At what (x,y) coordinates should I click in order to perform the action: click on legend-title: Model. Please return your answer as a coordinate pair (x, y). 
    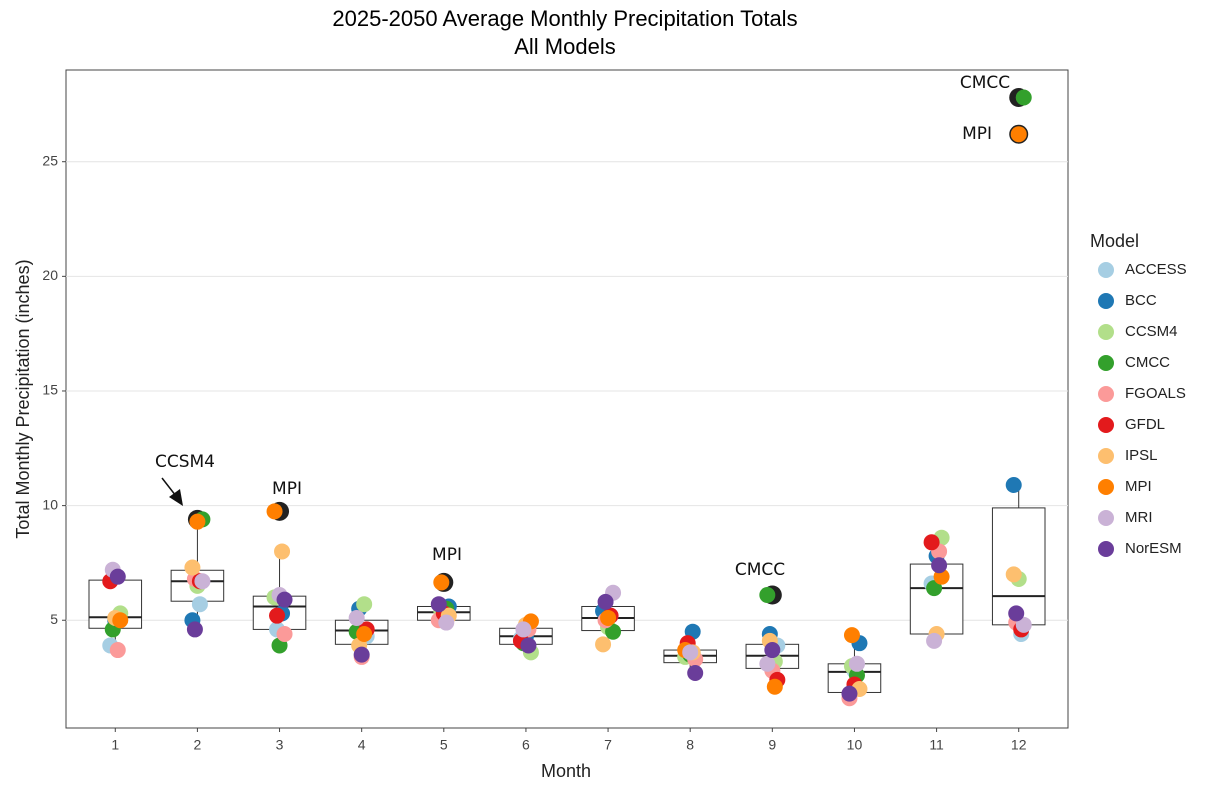
    Looking at the image, I should click on (1114, 241).